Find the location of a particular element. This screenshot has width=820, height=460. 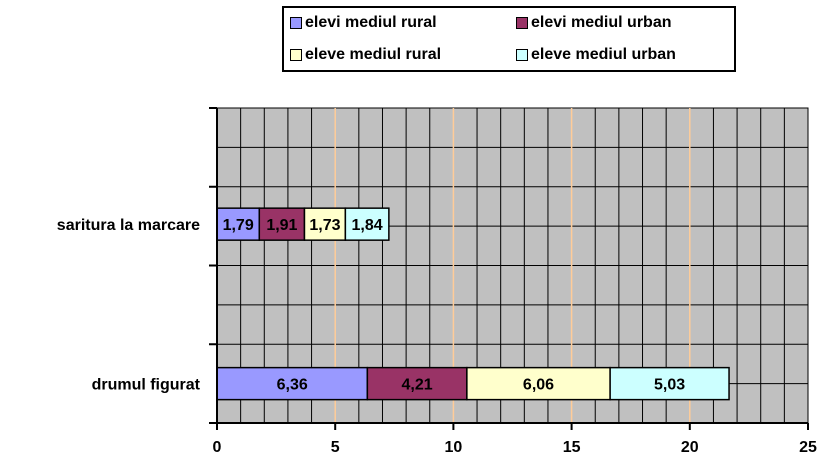

x-tick-label: 15 is located at coordinates (572, 447).